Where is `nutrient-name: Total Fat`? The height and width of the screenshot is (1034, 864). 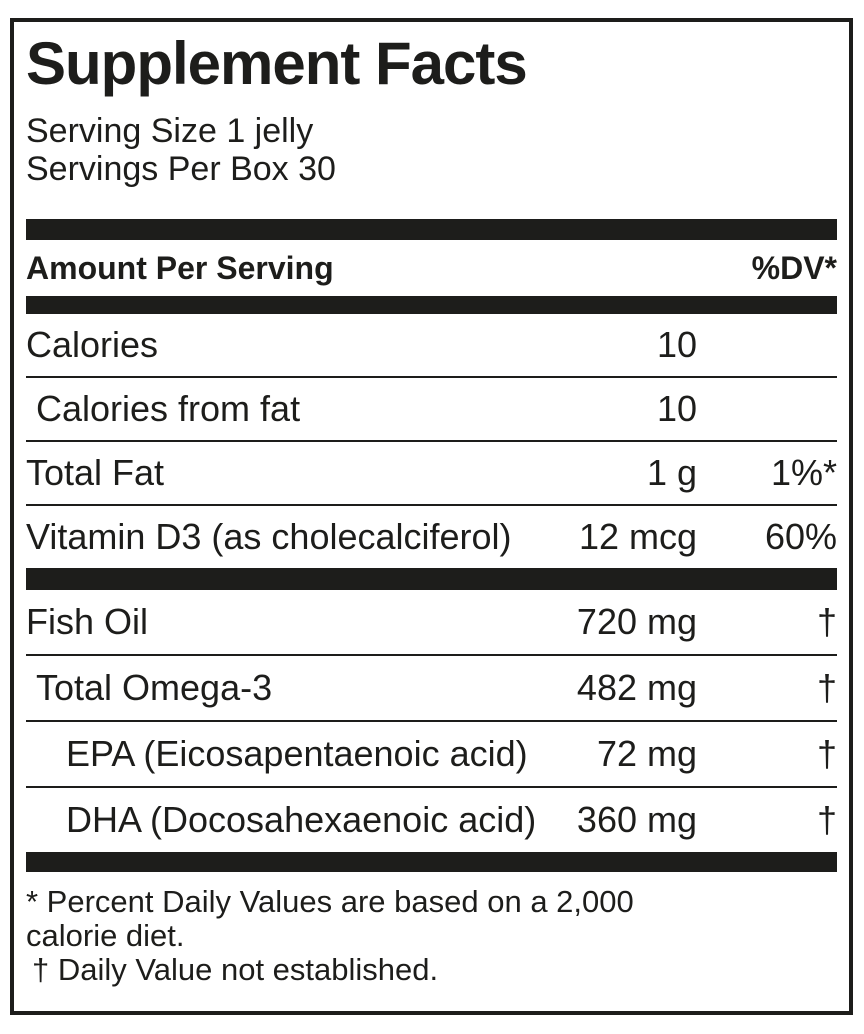 nutrient-name: Total Fat is located at coordinates (95, 472).